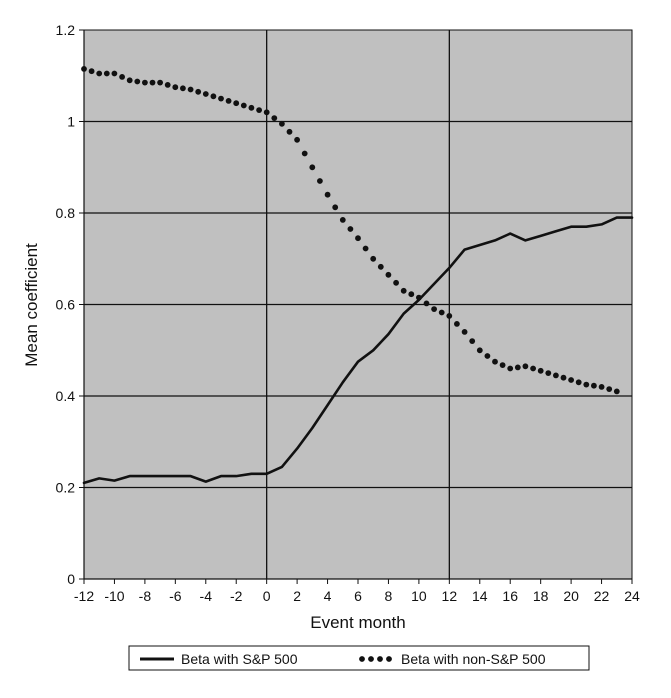 This screenshot has width=671, height=698. Describe the element at coordinates (114, 596) in the screenshot. I see `x-tick-label: -10` at that location.